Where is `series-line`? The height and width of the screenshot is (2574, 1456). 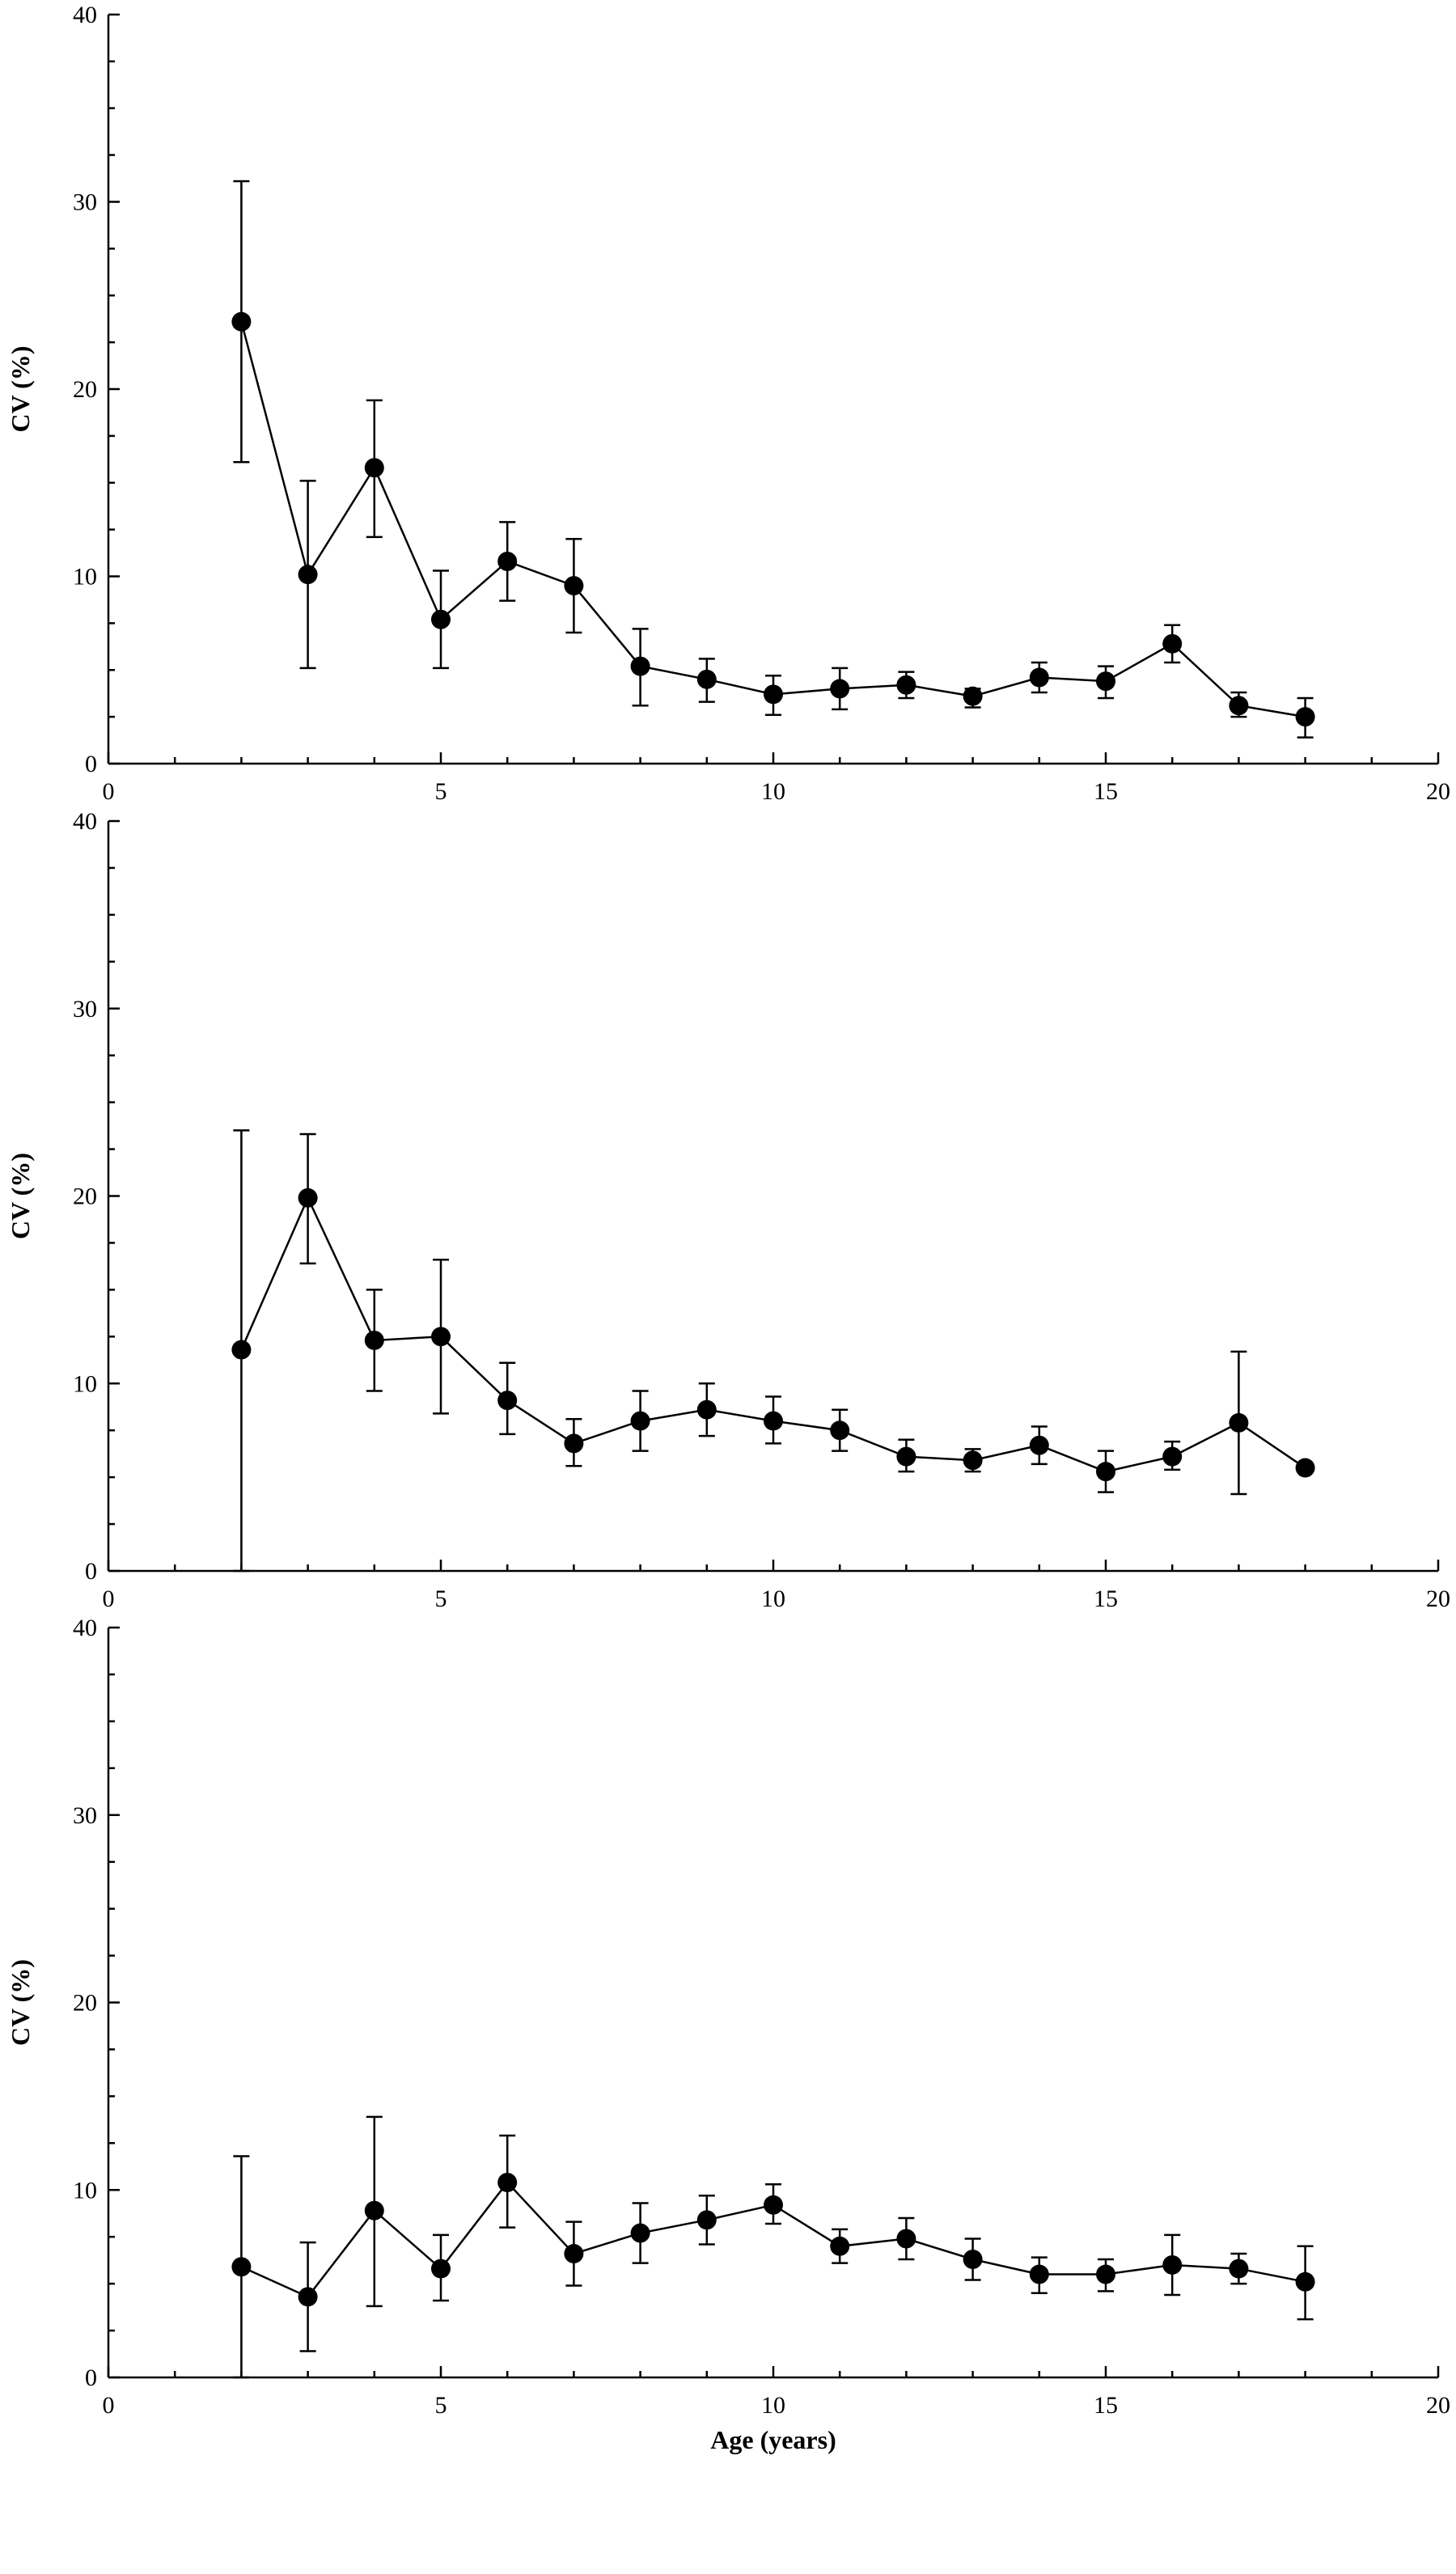 series-line is located at coordinates (773, 519).